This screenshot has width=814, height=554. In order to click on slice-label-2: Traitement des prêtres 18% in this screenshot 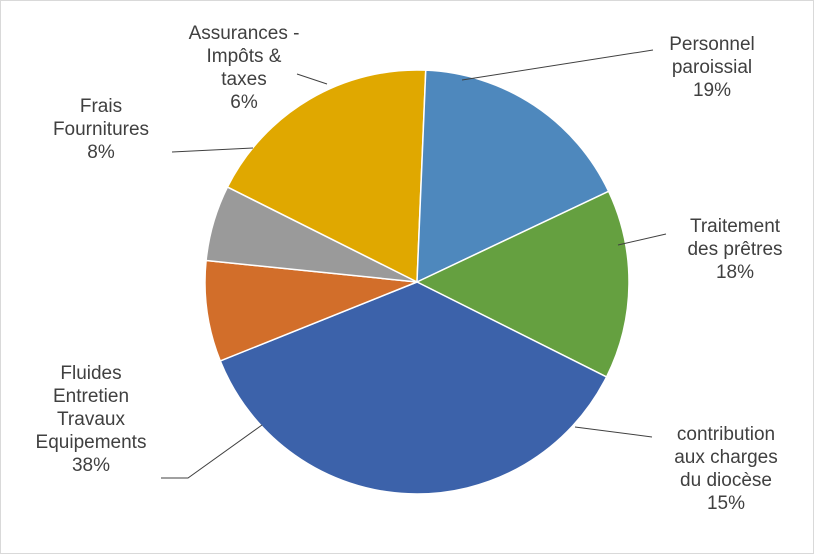, I will do `click(734, 249)`.